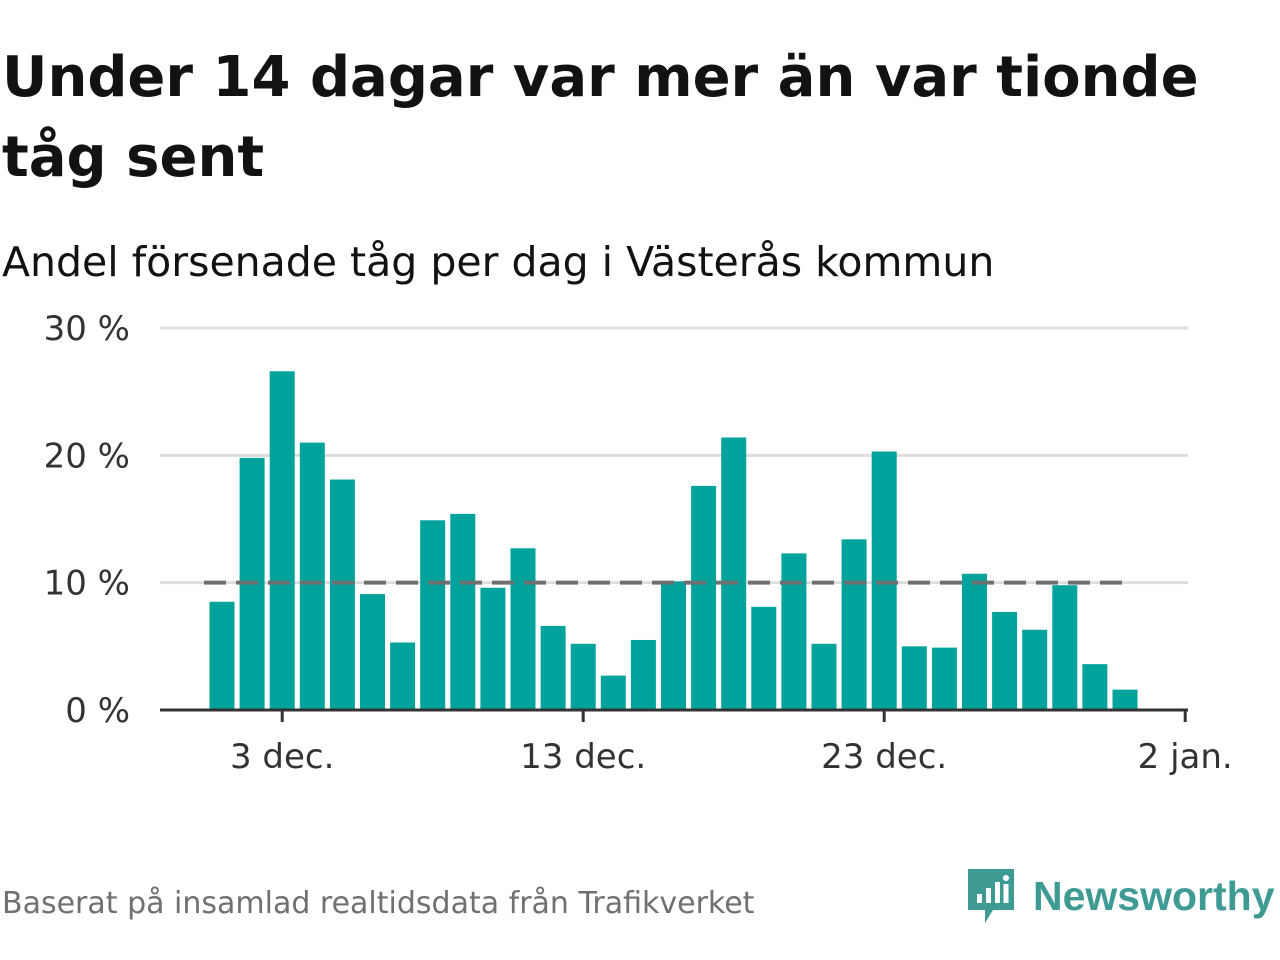  I want to click on x-tick-label: 2 jan., so click(1185, 757).